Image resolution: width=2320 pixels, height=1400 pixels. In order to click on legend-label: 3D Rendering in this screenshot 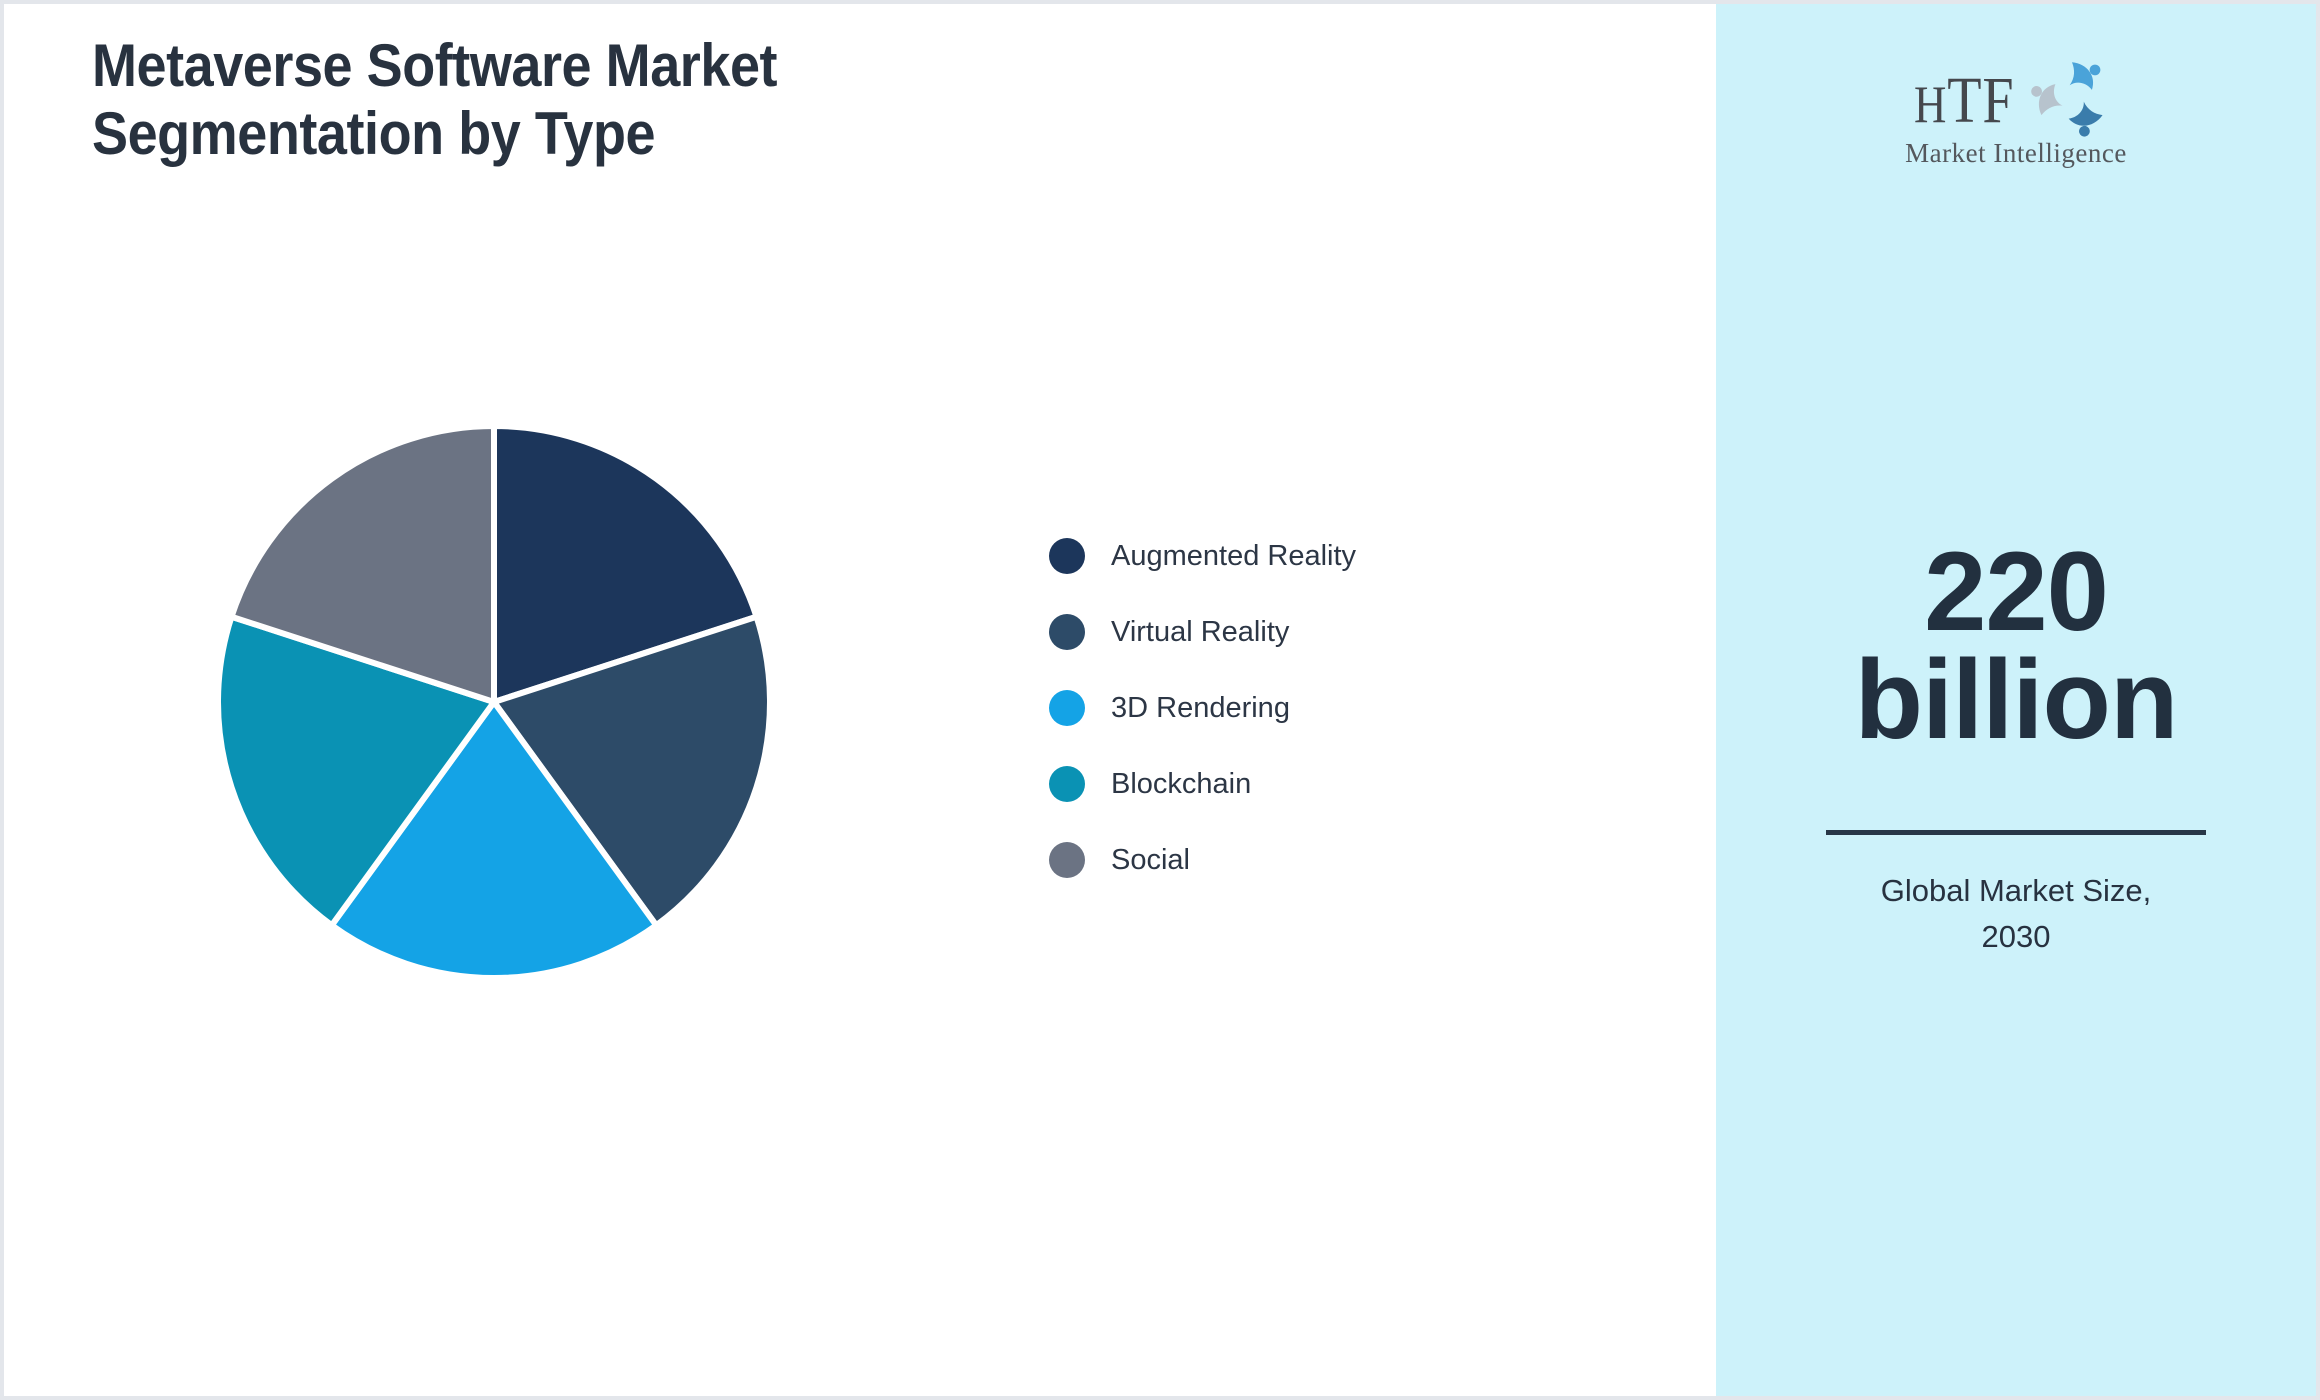, I will do `click(1200, 707)`.